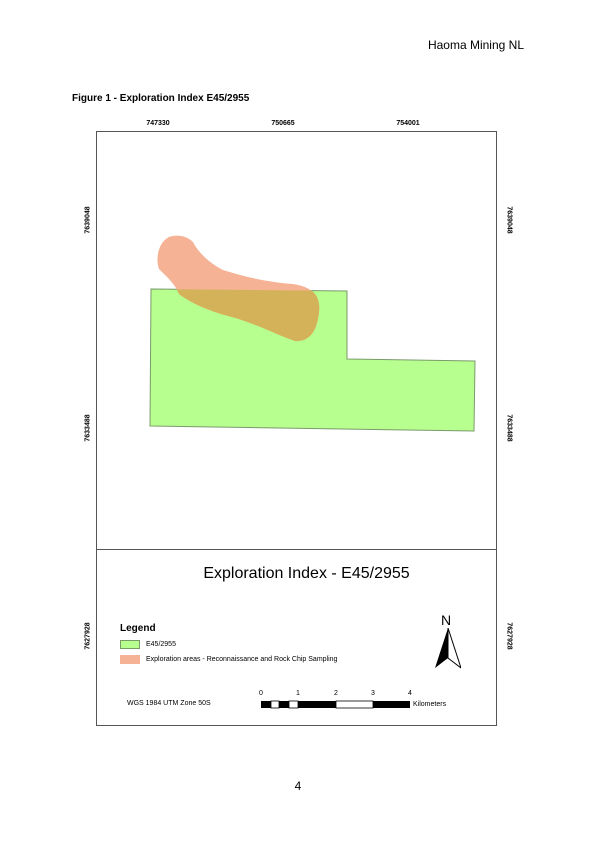  Describe the element at coordinates (130, 659) in the screenshot. I see `legend-swatch-exploration` at that location.